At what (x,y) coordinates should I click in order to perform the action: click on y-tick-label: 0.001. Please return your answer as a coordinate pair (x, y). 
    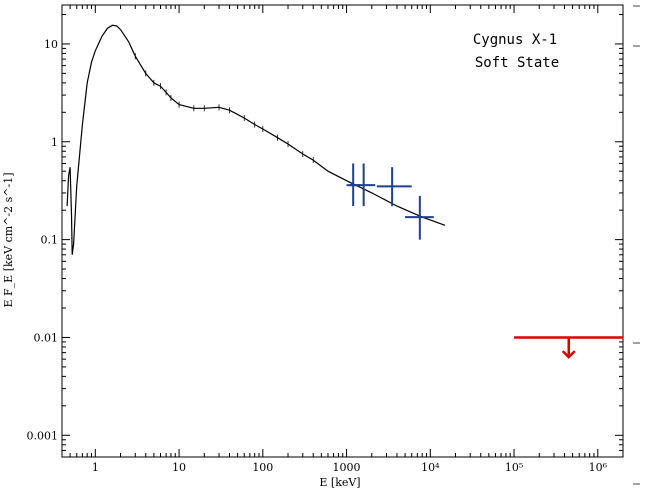
    Looking at the image, I should click on (43, 435).